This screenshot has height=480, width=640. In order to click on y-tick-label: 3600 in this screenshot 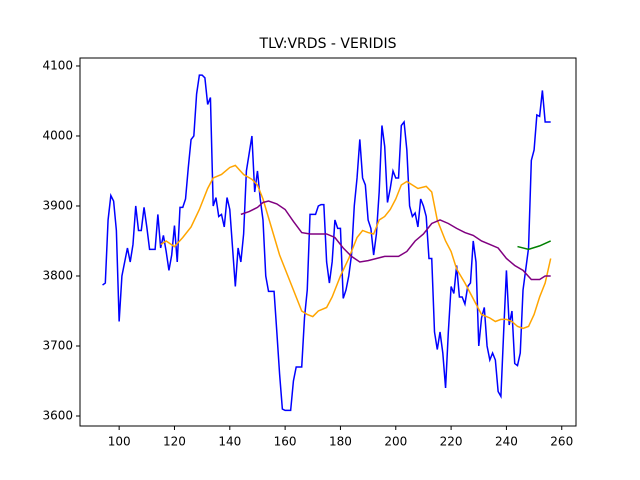, I will do `click(57, 415)`.